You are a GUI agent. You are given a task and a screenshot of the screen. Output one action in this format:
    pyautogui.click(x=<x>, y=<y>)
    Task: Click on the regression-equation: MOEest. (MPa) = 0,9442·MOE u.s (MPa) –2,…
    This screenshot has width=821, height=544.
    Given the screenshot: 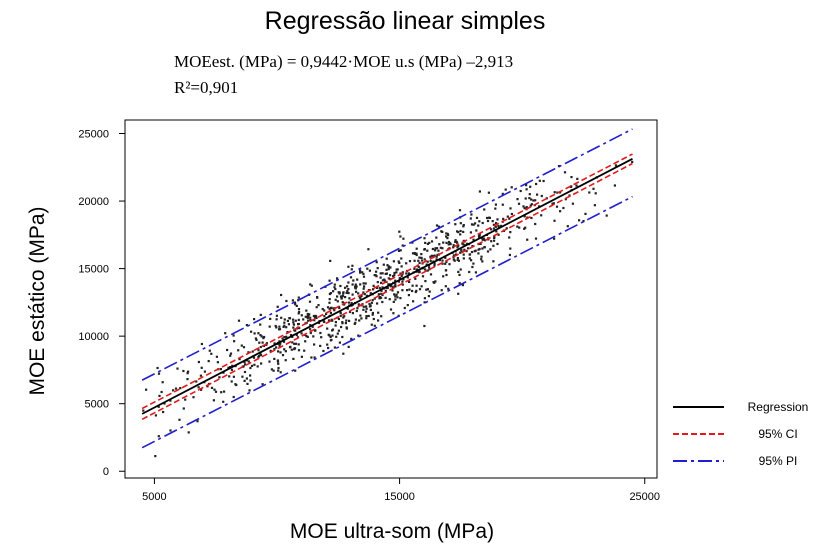 What is the action you would take?
    pyautogui.click(x=343, y=61)
    